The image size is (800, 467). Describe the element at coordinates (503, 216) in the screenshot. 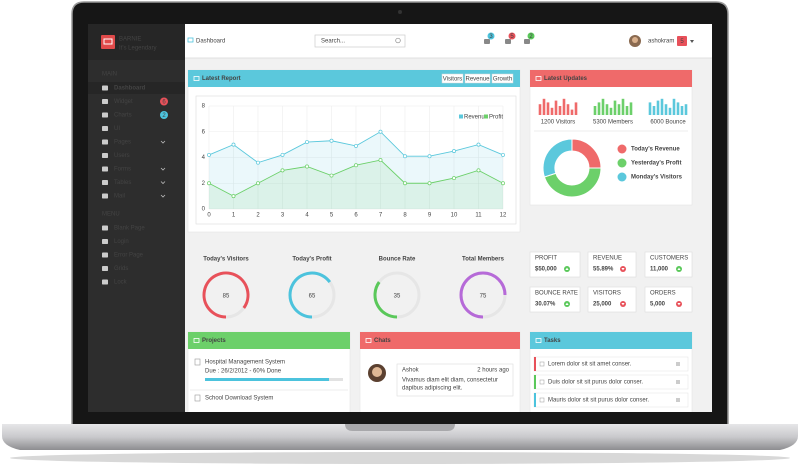

I see `x-tick-label: 12` at that location.